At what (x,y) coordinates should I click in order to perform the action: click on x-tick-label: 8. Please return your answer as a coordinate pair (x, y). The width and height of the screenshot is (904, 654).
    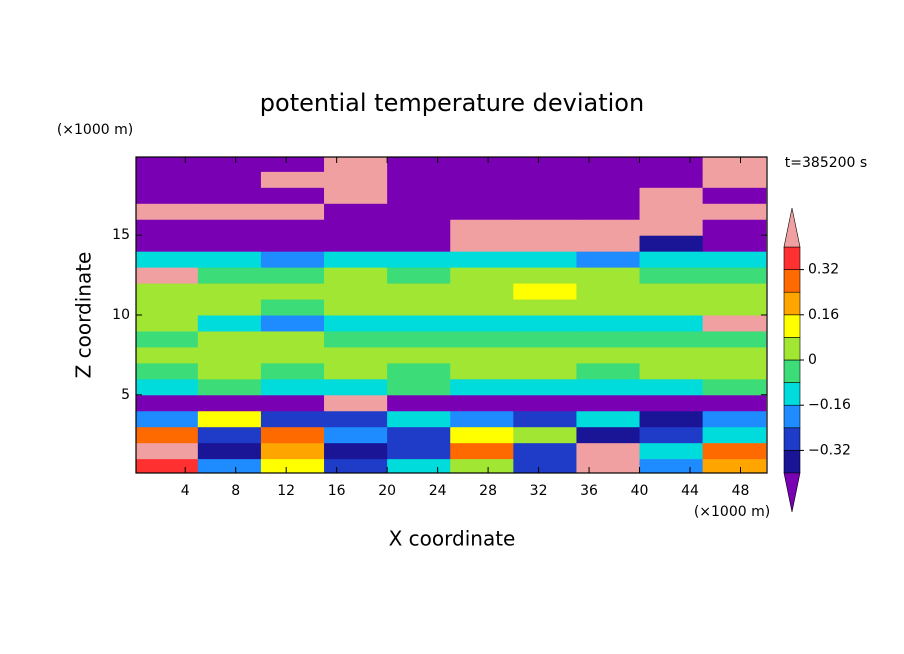
    Looking at the image, I should click on (235, 491).